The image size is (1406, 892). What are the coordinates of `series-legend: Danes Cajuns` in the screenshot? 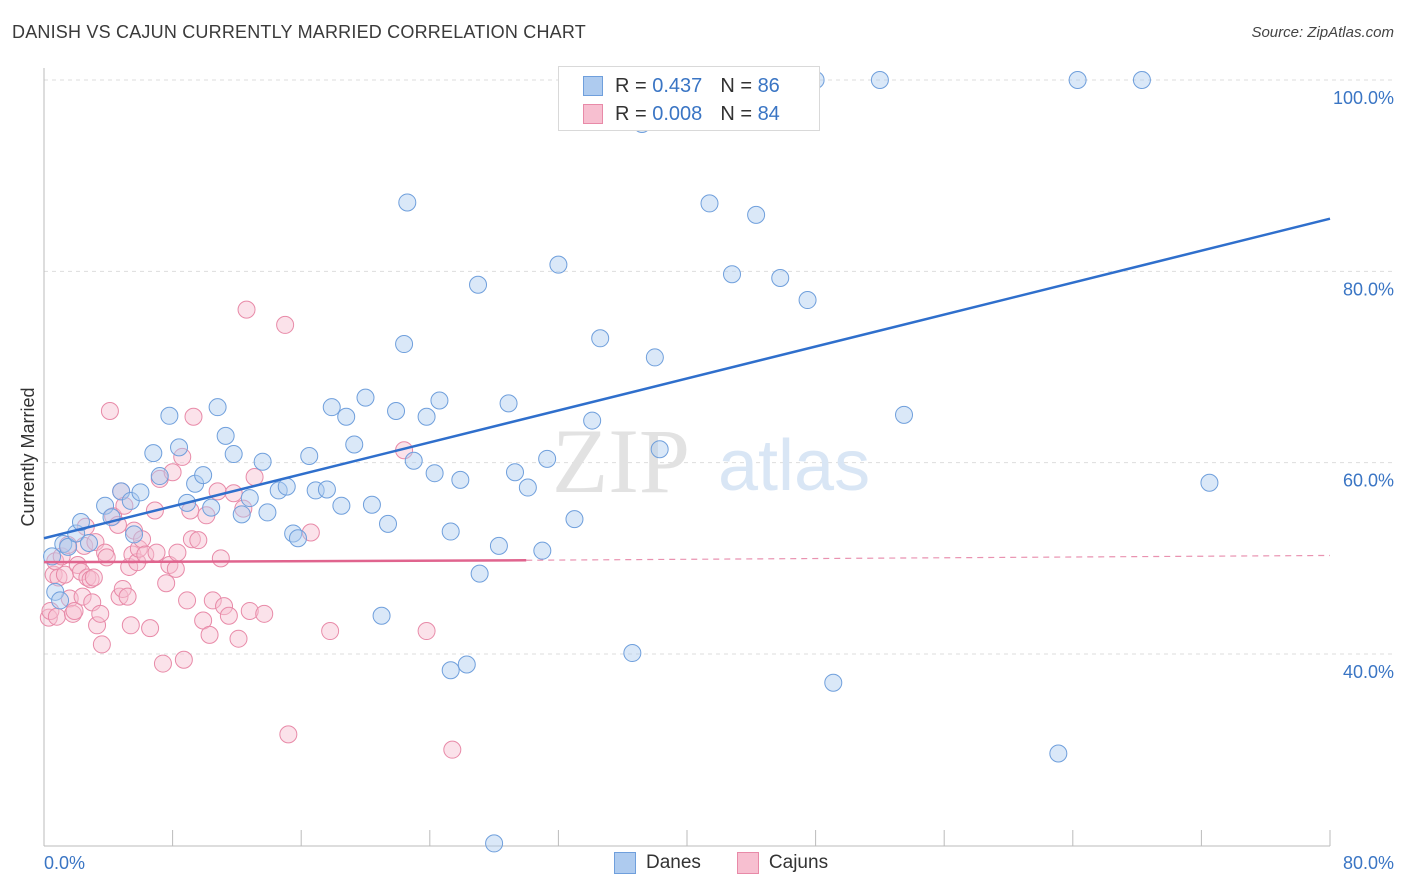 It's located at (739, 863).